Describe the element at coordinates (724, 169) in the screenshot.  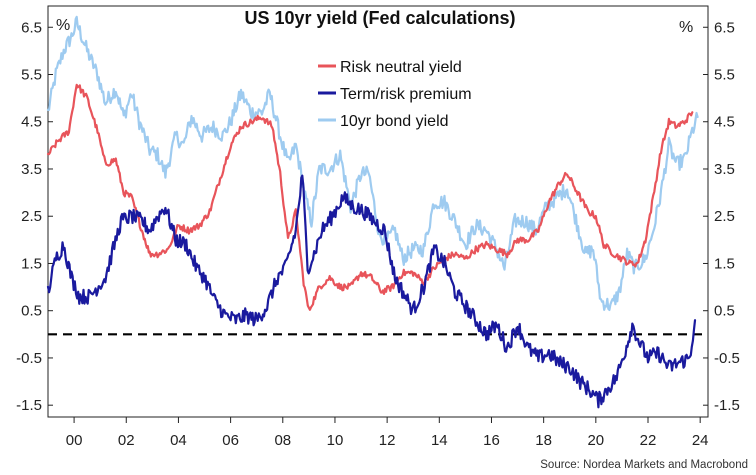
I see `y-tick-label-right: 3.5` at that location.